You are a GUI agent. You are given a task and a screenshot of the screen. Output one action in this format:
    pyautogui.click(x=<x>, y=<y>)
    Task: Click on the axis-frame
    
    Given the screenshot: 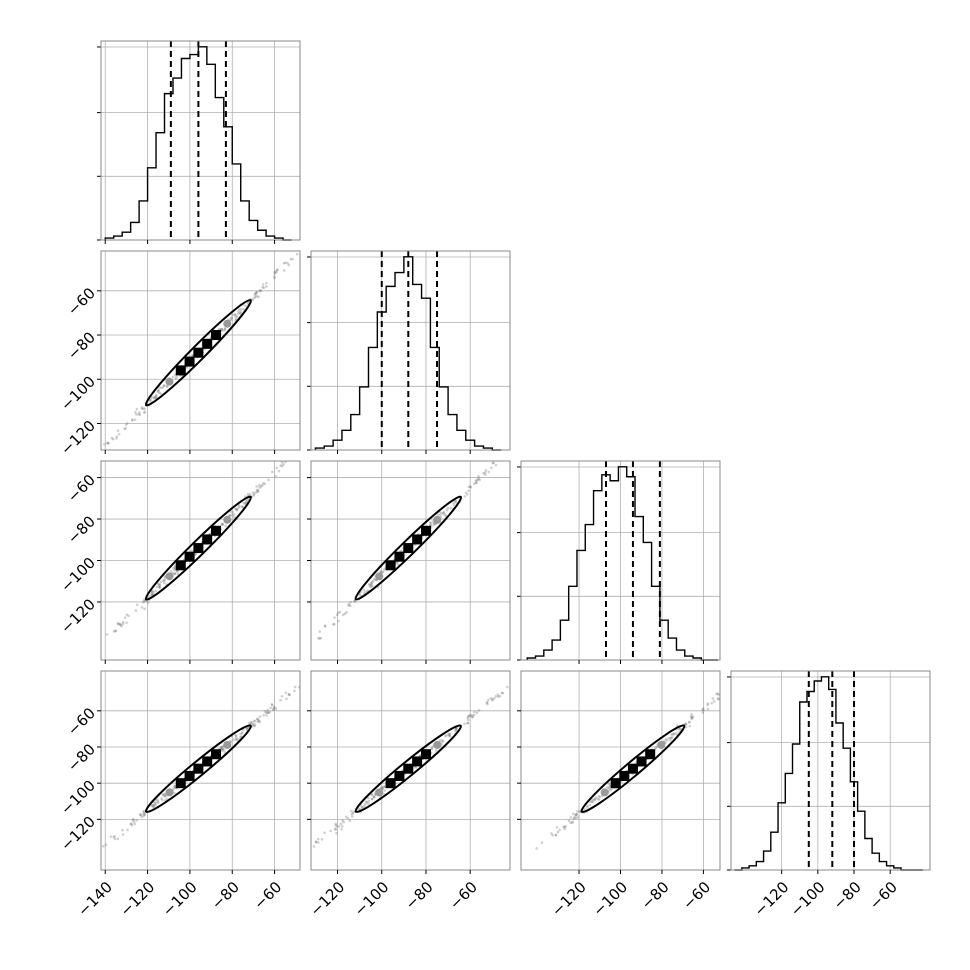 What is the action you would take?
    pyautogui.click(x=200, y=140)
    